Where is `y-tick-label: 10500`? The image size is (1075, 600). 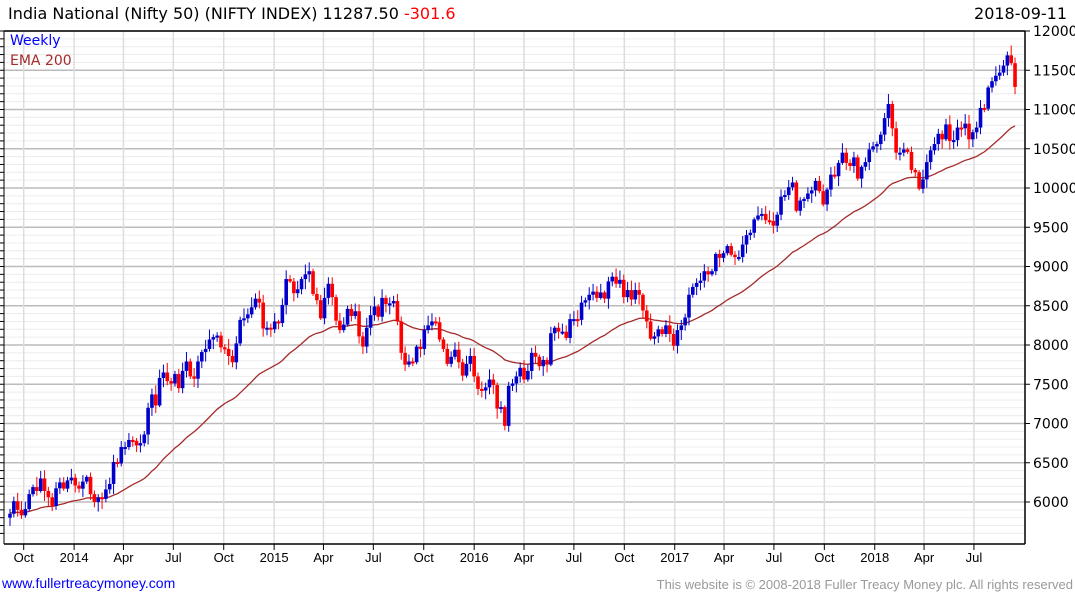 y-tick-label: 10500 is located at coordinates (1054, 150).